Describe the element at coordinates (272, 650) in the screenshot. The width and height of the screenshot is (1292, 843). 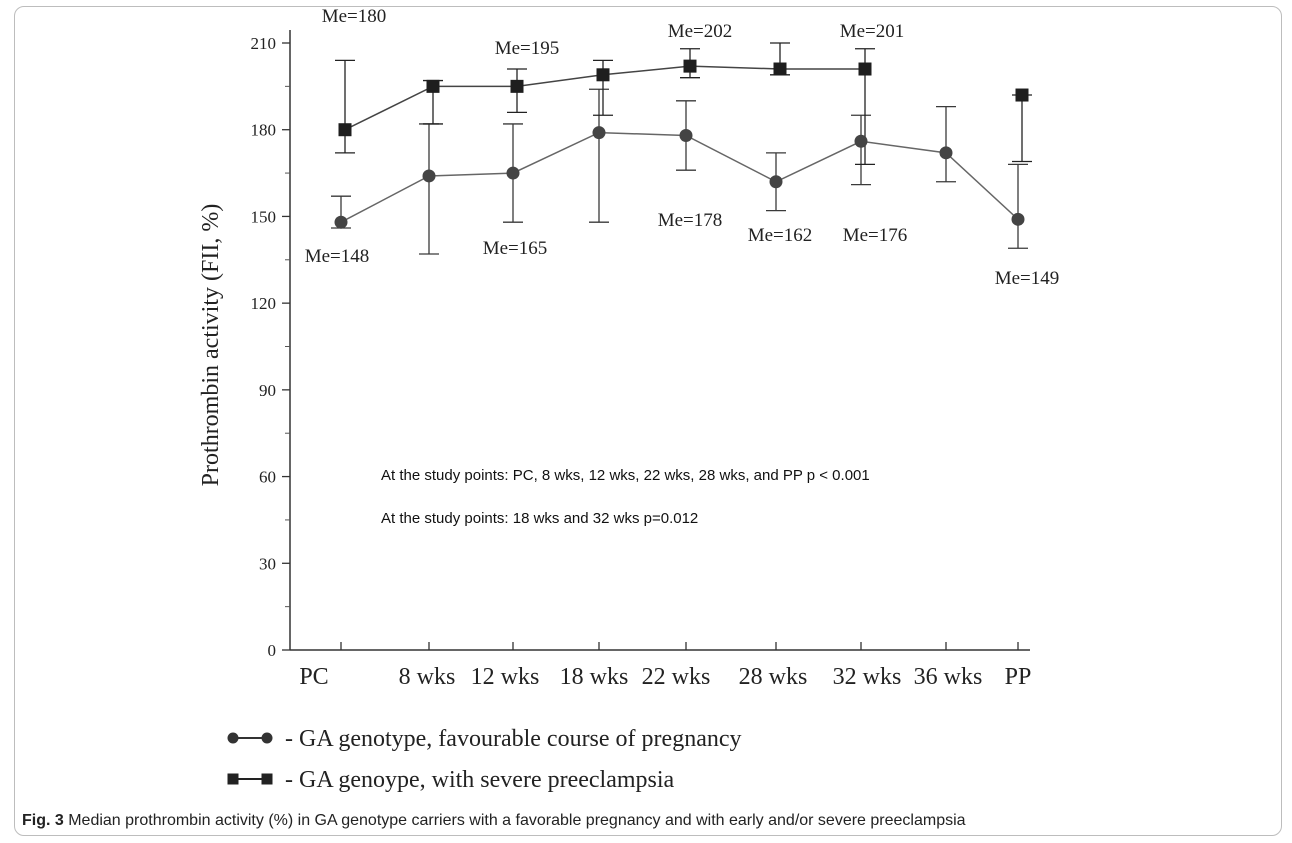
I see `y-tick-label: 0` at that location.